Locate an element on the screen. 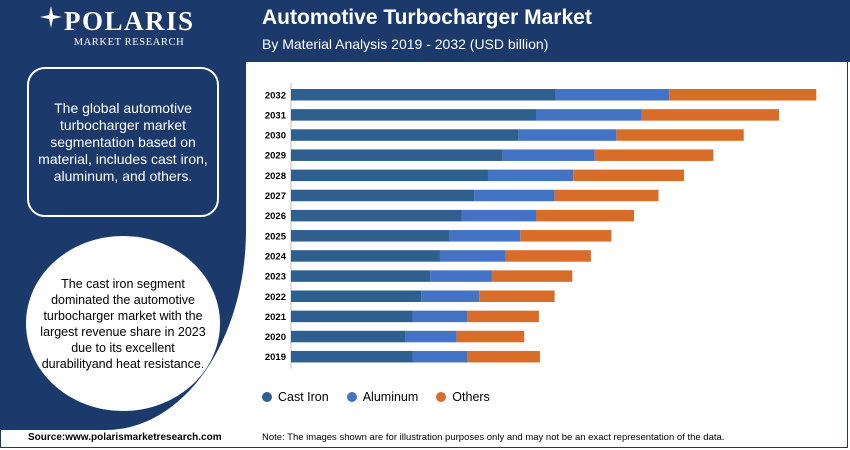 This screenshot has width=850, height=450. bar-aluminum-2028 is located at coordinates (530, 175).